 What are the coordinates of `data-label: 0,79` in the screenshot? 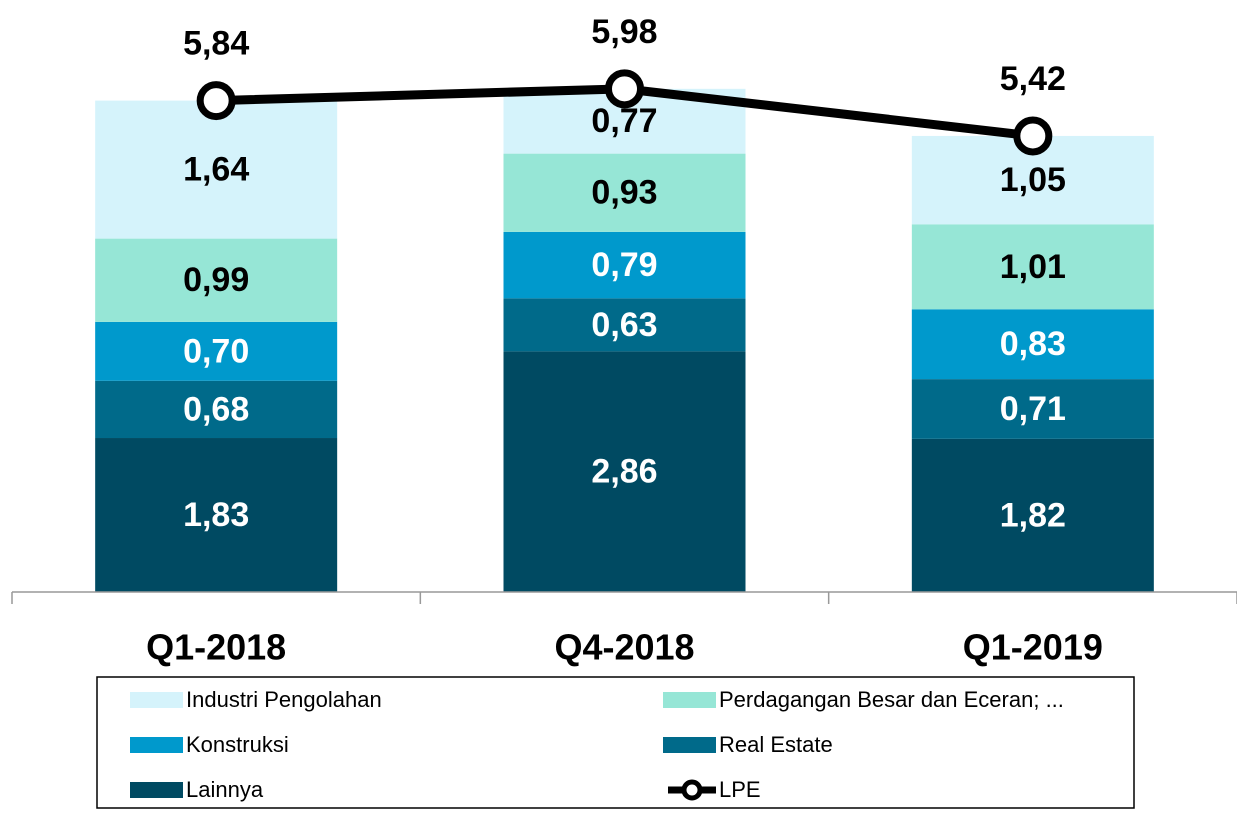 It's located at (624, 265).